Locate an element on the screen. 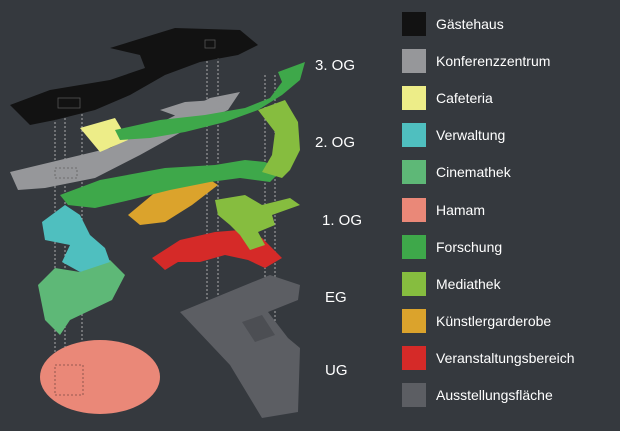 The image size is (620, 431). og1-garderobe-shape is located at coordinates (173, 198).